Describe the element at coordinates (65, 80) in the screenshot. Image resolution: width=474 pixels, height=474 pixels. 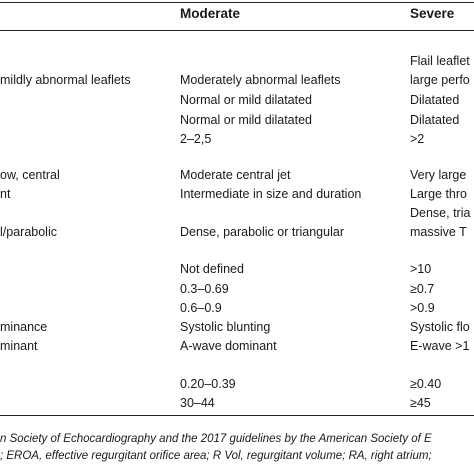
I see `cell-mild-leaflets: mildly abnormal leaflets` at that location.